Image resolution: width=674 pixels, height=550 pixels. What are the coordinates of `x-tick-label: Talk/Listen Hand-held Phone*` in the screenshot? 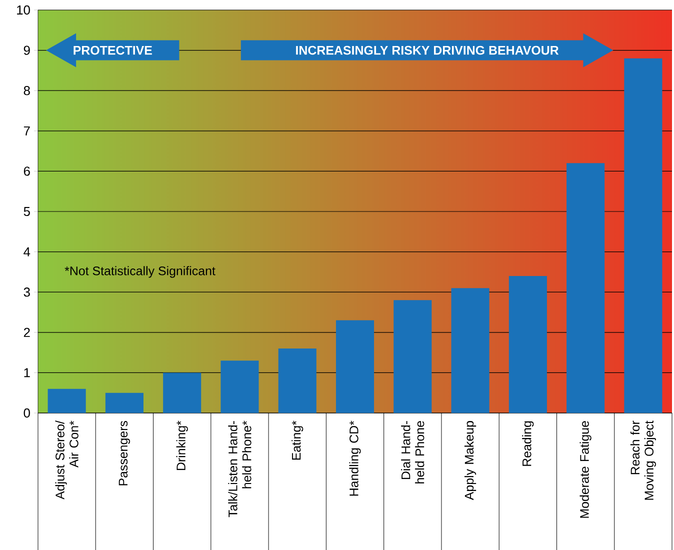 It's located at (240, 469).